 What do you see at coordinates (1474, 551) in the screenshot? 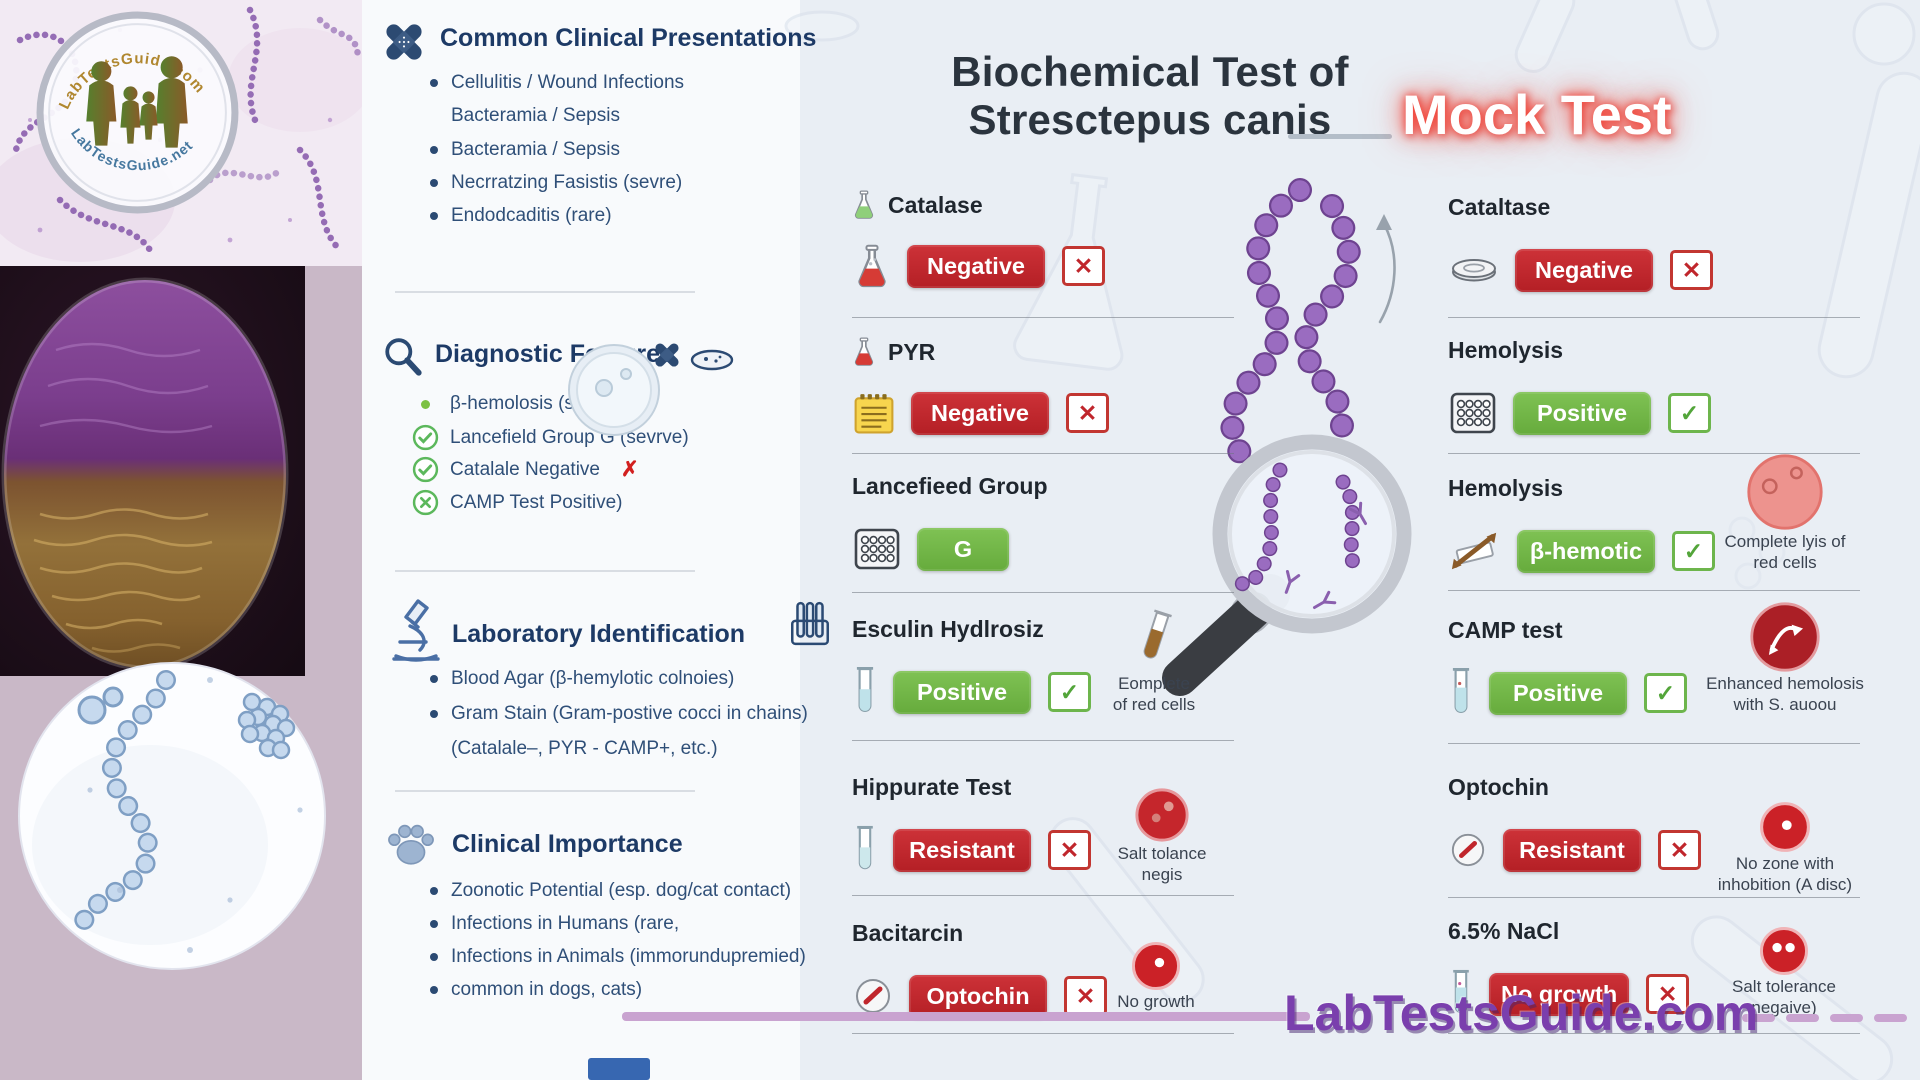
I see `slide-arrow-icon` at bounding box center [1474, 551].